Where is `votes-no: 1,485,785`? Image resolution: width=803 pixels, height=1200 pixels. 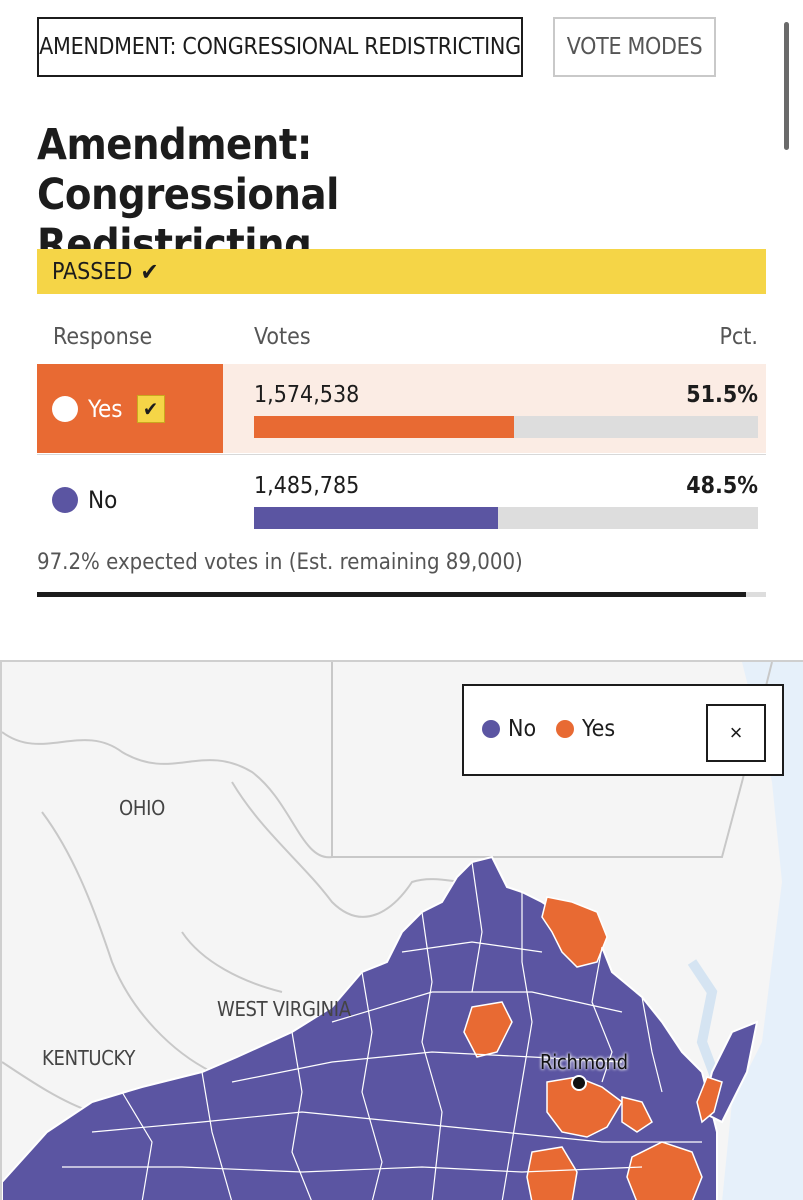 votes-no: 1,485,785 is located at coordinates (307, 486).